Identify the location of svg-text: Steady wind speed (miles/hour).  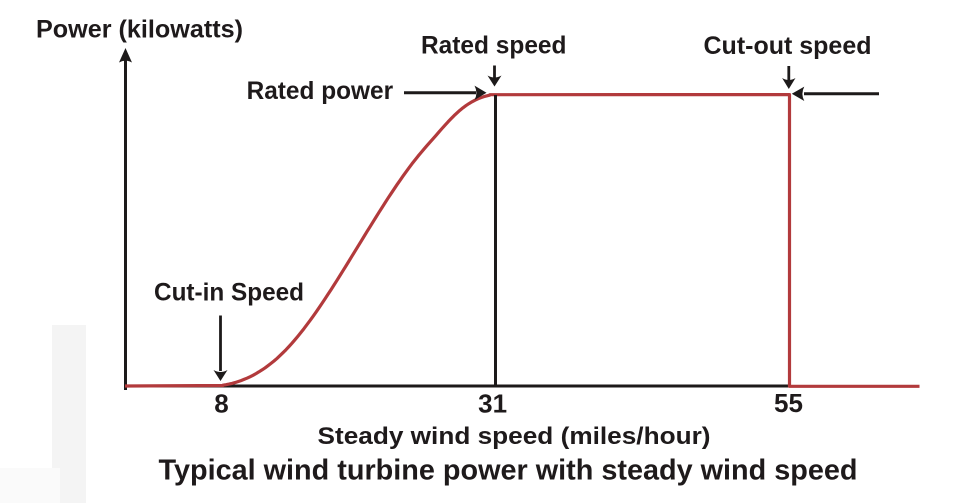
(514, 436).